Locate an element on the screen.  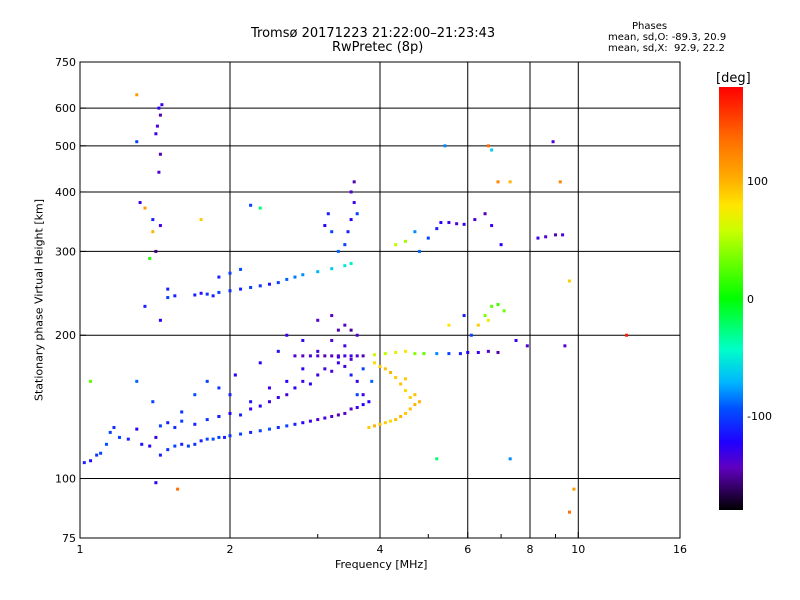
x-tick-label: 2 is located at coordinates (230, 549).